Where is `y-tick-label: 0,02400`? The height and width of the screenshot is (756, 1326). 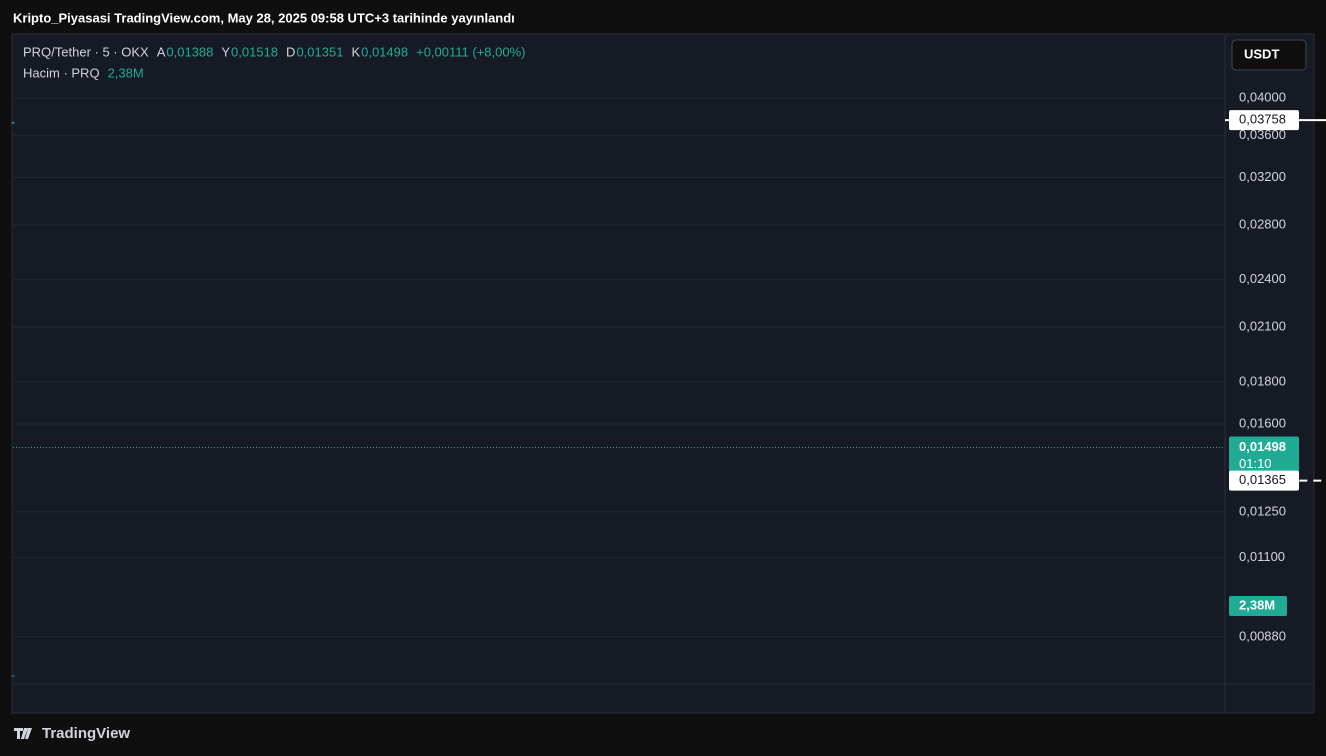
y-tick-label: 0,02400 is located at coordinates (1262, 278).